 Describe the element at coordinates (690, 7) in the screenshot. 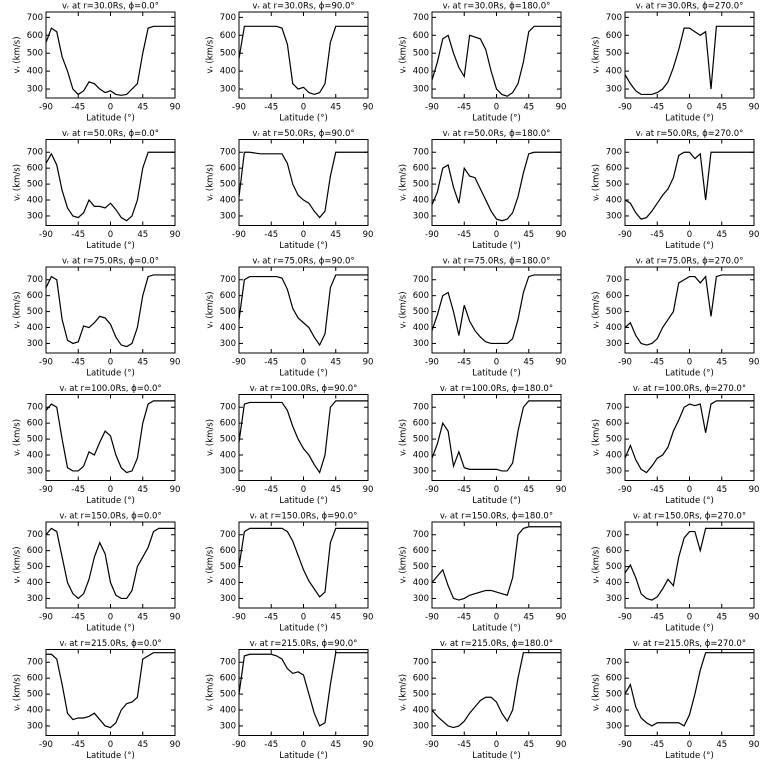

I see `panel-title: vᵣ at r=30.0Rs, ϕ=270.0°` at that location.